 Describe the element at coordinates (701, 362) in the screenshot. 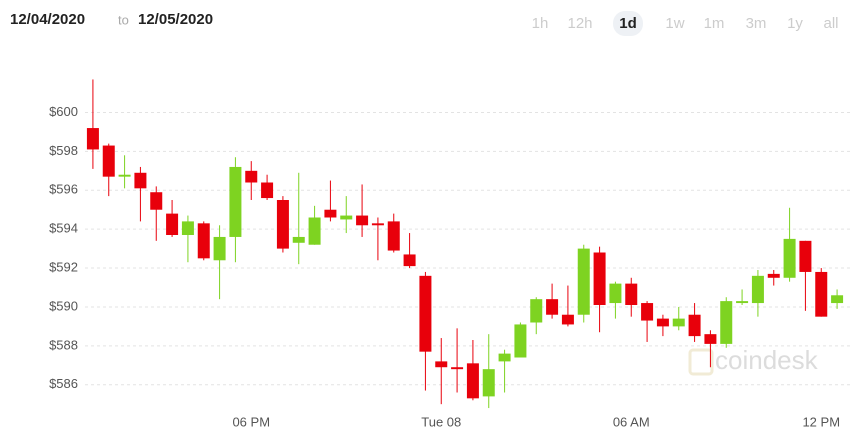

I see `watermark-logo` at that location.